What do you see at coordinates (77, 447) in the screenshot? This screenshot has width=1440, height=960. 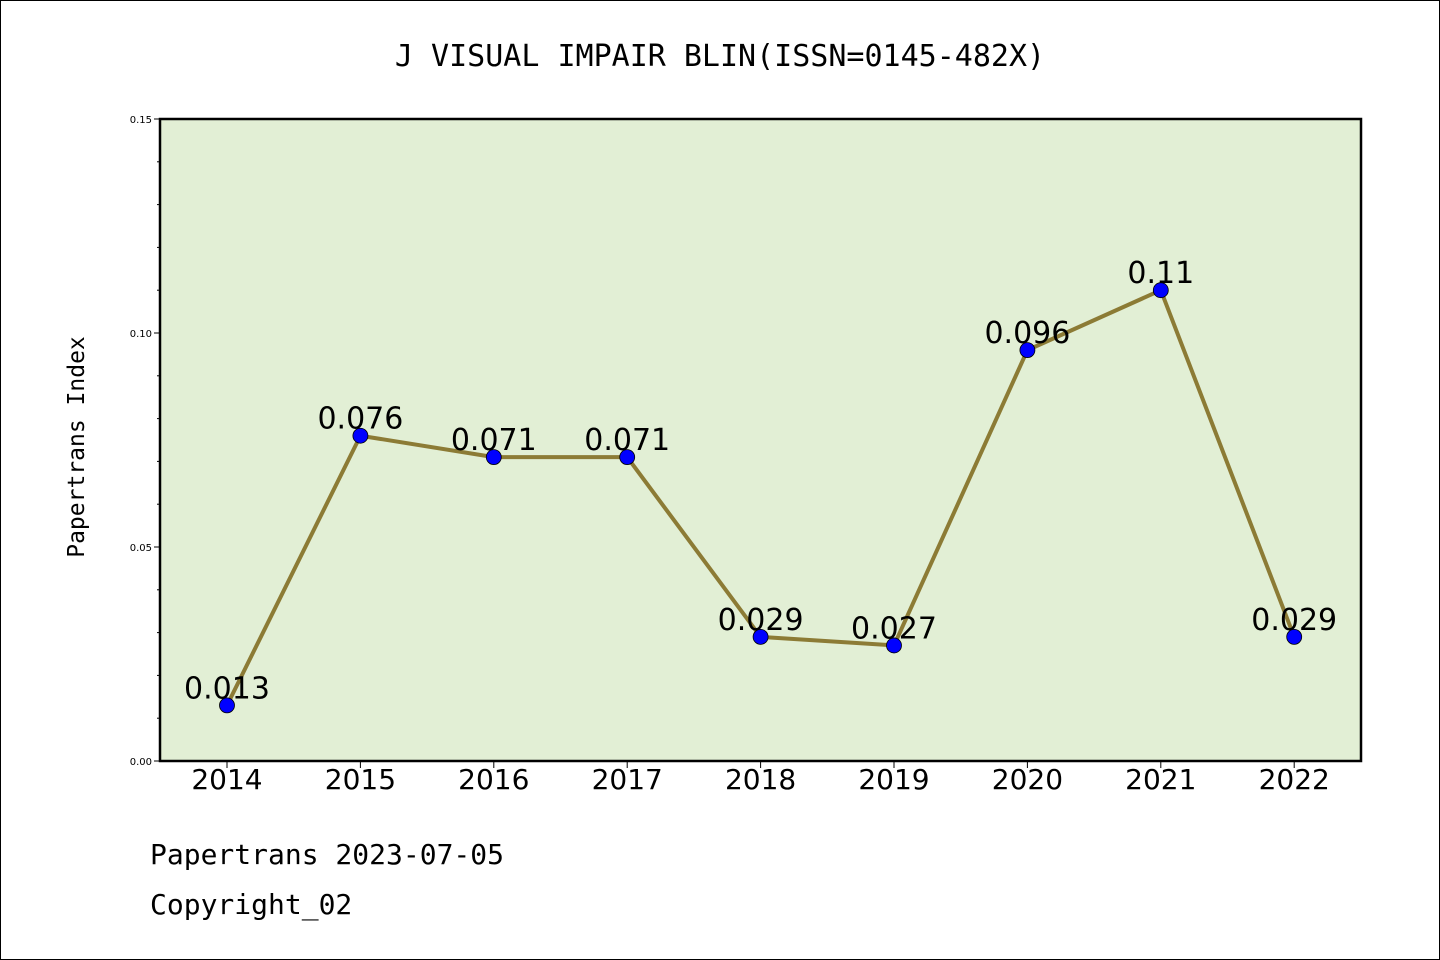 I see `y-axis-label: Papertrans Index` at bounding box center [77, 447].